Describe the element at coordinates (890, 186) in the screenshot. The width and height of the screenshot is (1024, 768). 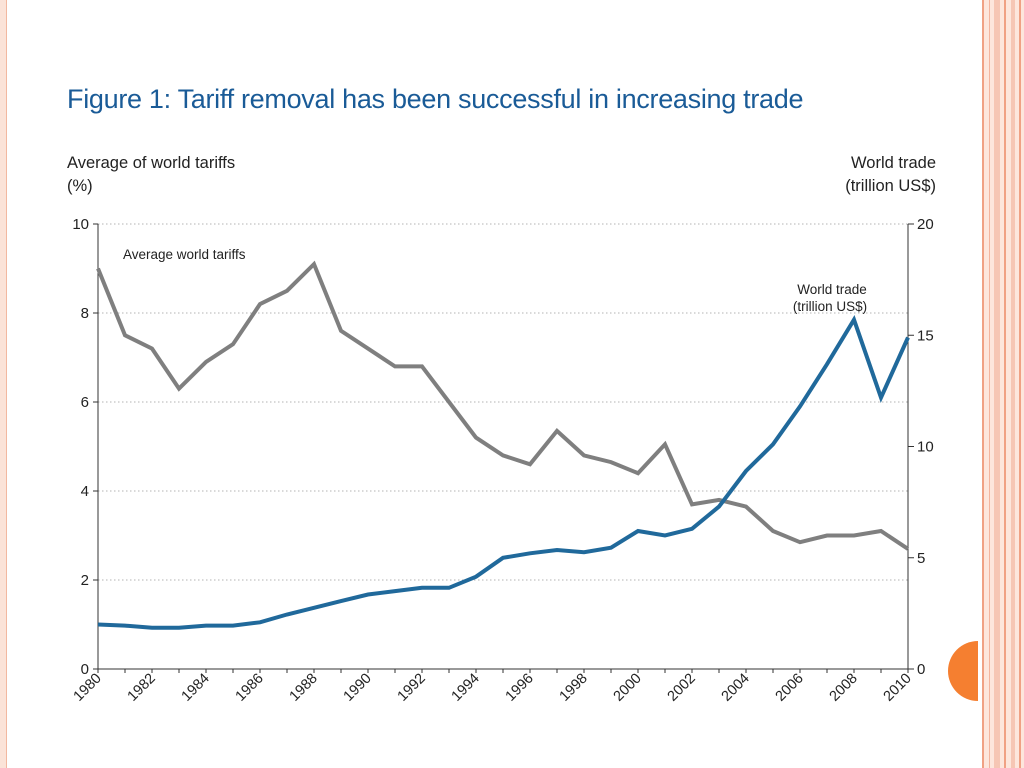
I see `right-axis-label-line2: (trillion US$)` at that location.